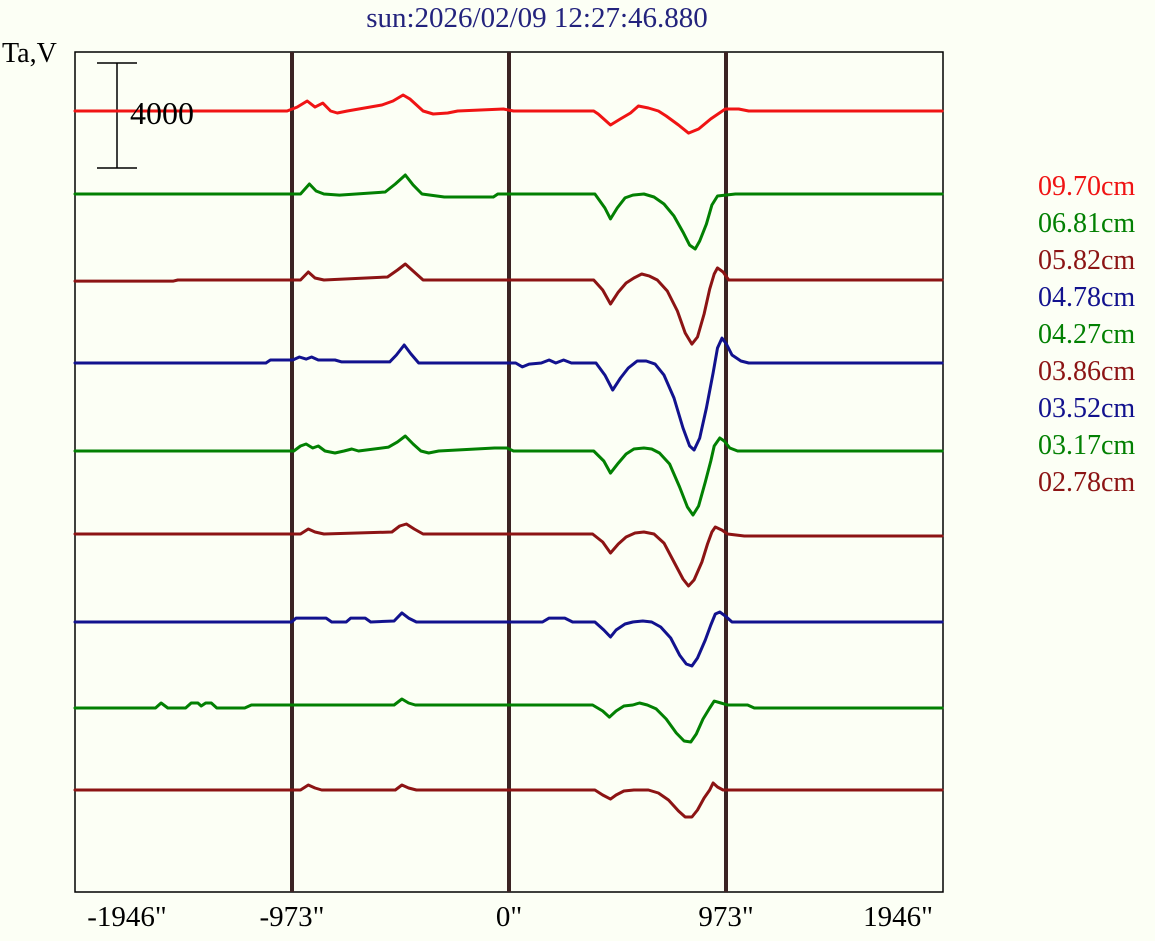  I want to click on legend-item: 02.78cm, so click(1087, 482).